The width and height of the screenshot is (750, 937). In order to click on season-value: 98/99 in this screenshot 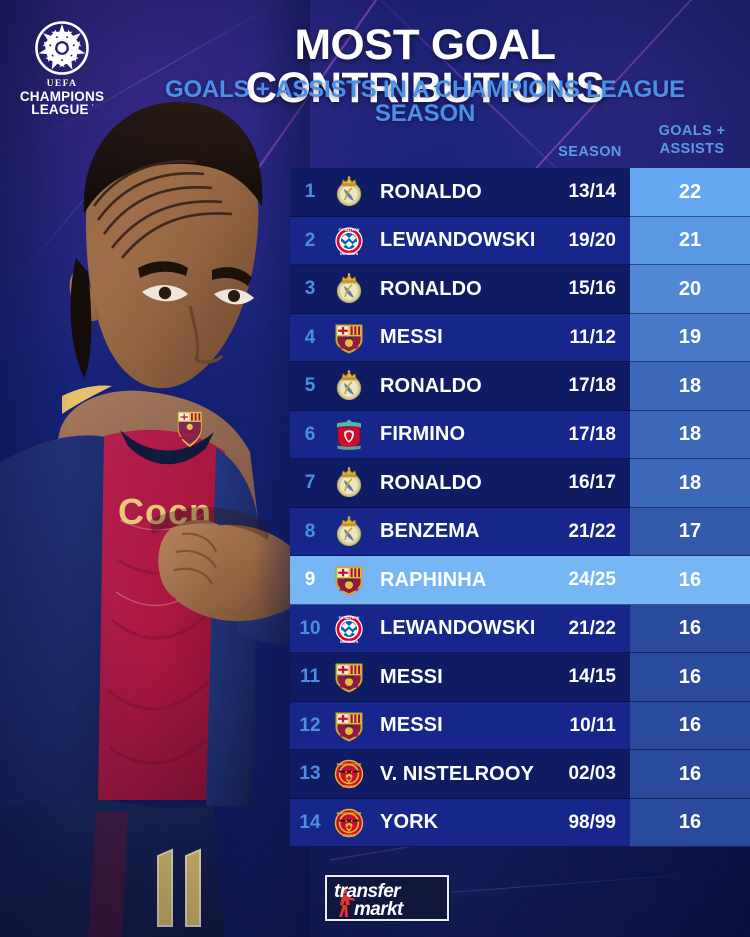, I will do `click(592, 822)`.